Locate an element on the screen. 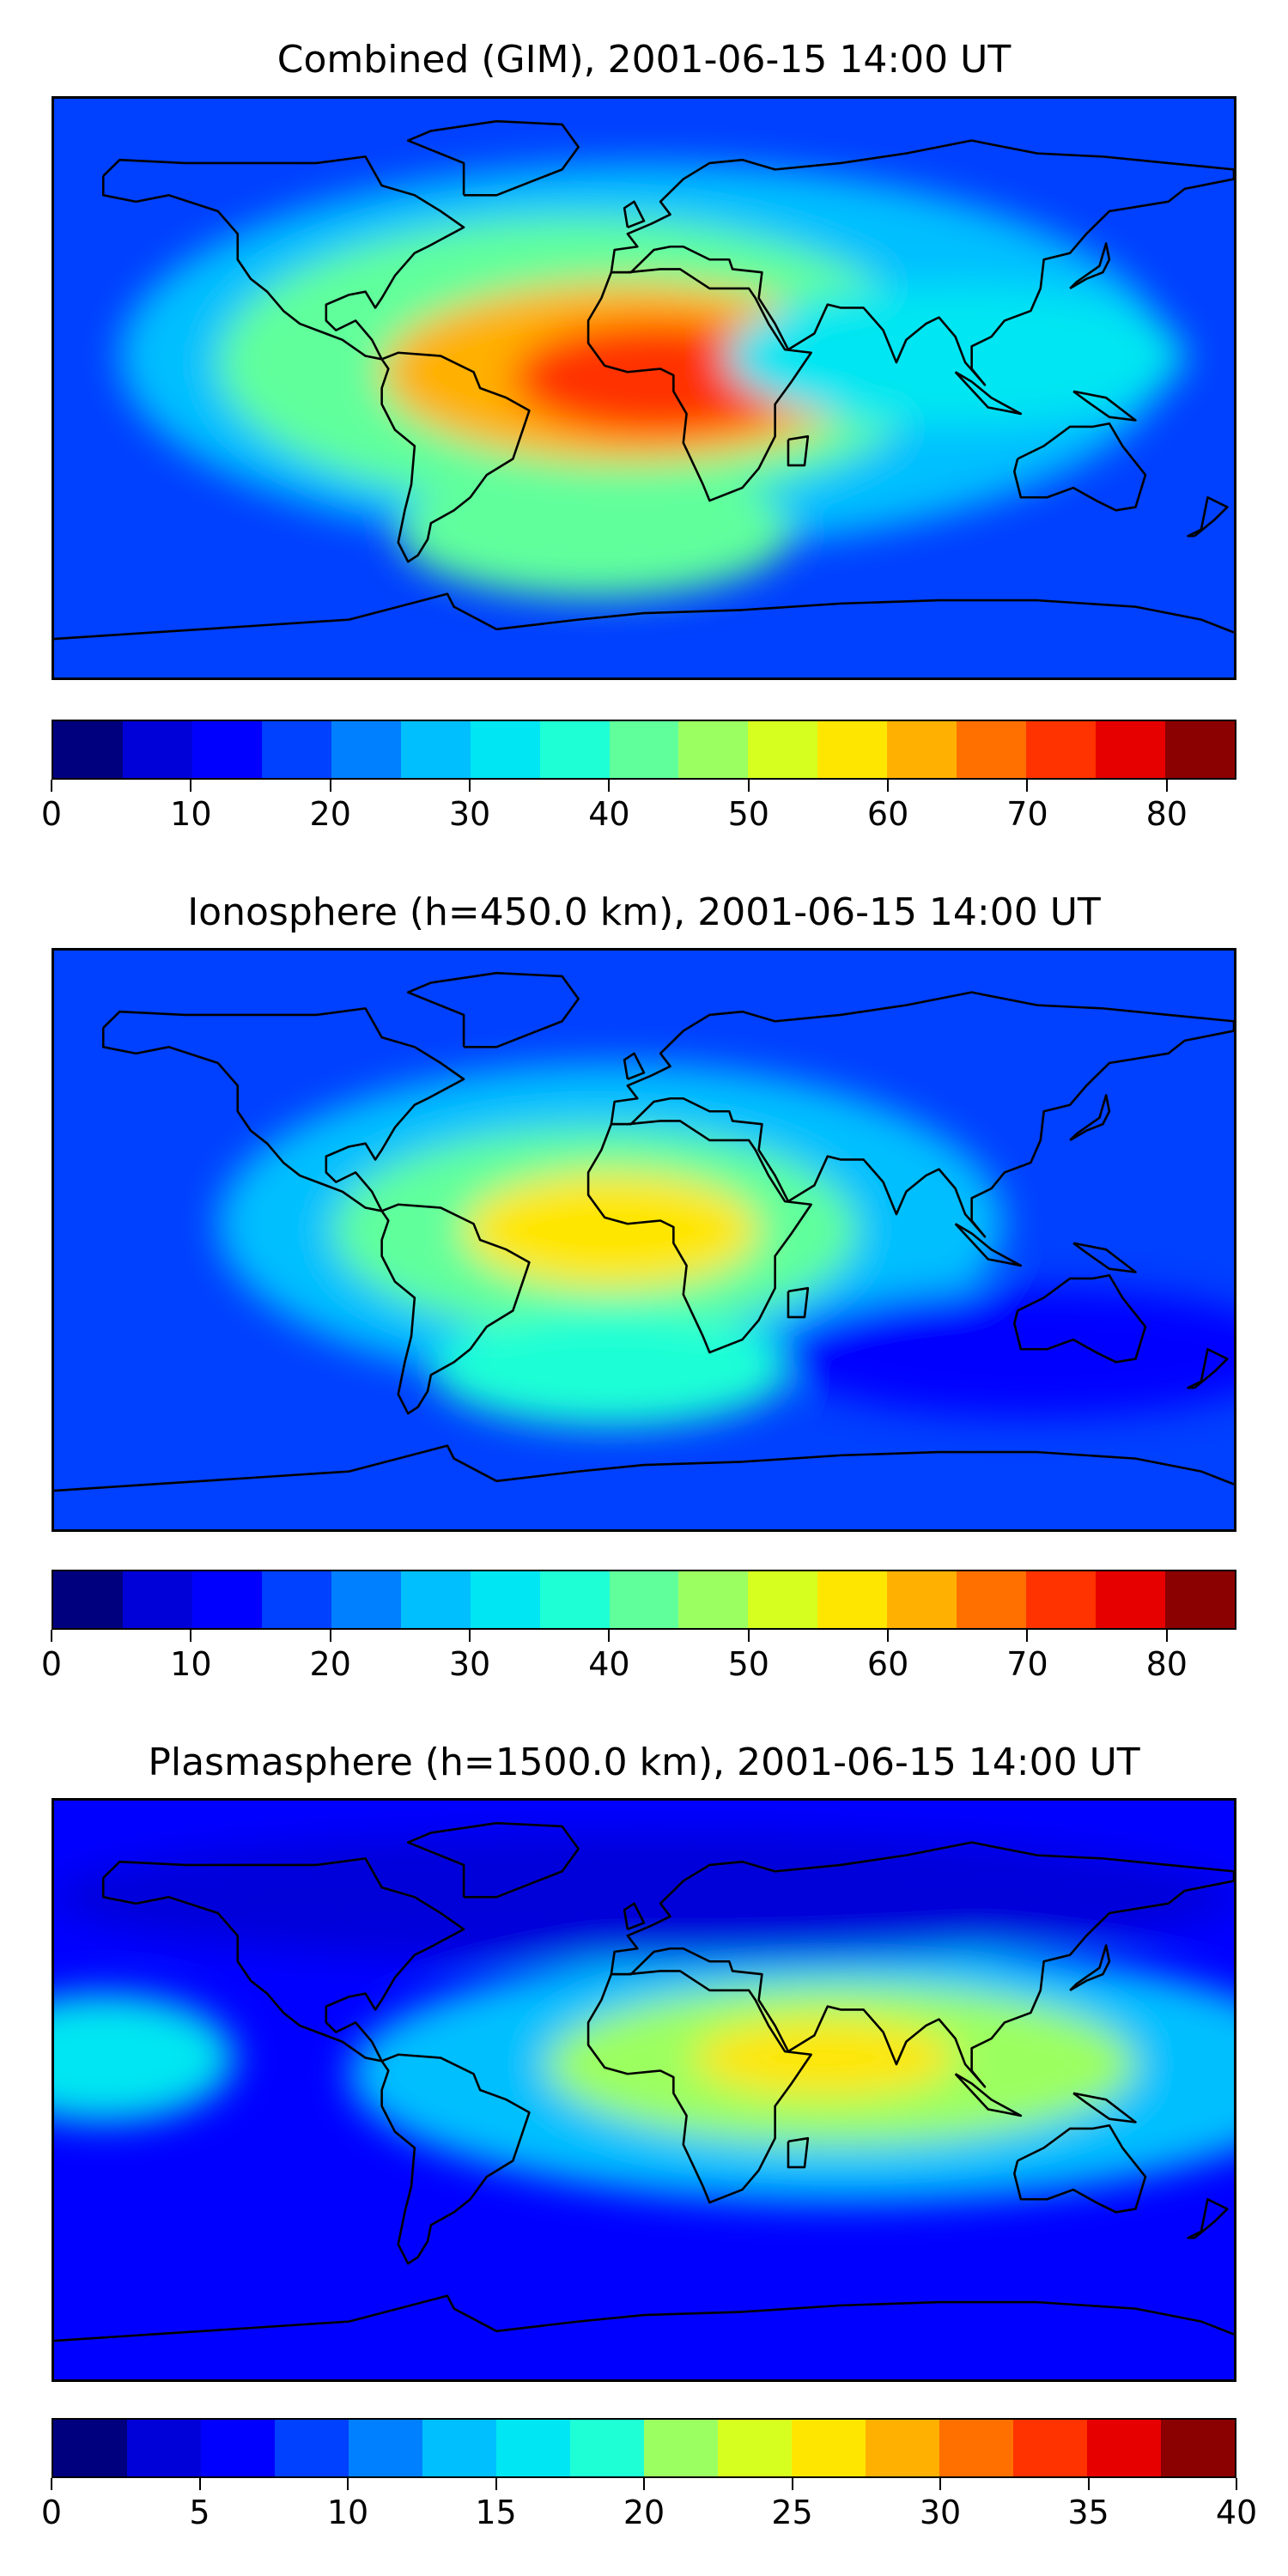 The height and width of the screenshot is (2576, 1288). colorbar-combined is located at coordinates (644, 750).